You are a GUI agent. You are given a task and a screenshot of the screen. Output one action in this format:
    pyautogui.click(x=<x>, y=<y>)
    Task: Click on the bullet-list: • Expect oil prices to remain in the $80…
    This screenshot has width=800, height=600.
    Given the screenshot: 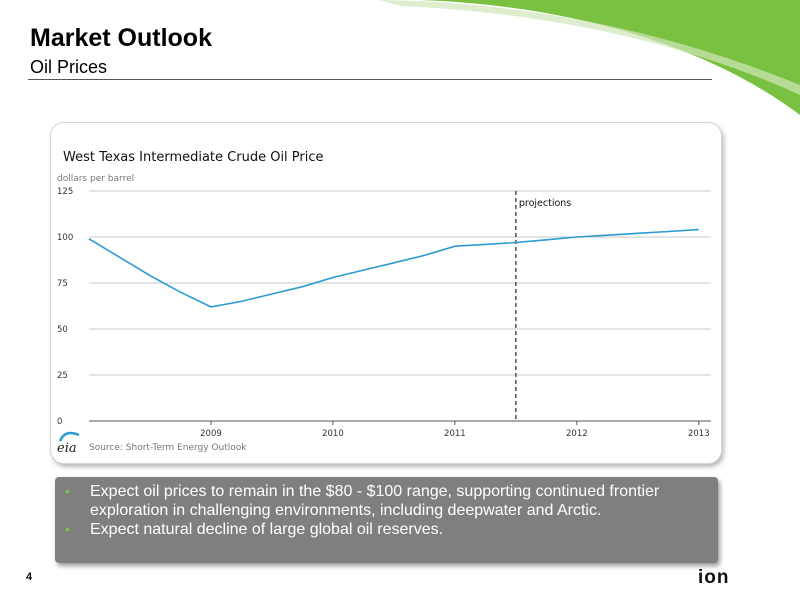 What is the action you would take?
    pyautogui.click(x=386, y=508)
    